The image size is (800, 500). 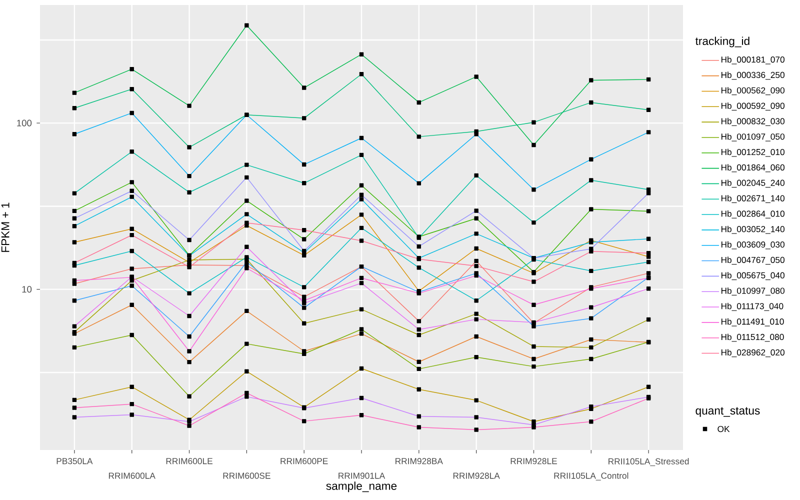 What do you see at coordinates (533, 461) in the screenshot?
I see `x-tick-label: RRIM928LE` at bounding box center [533, 461].